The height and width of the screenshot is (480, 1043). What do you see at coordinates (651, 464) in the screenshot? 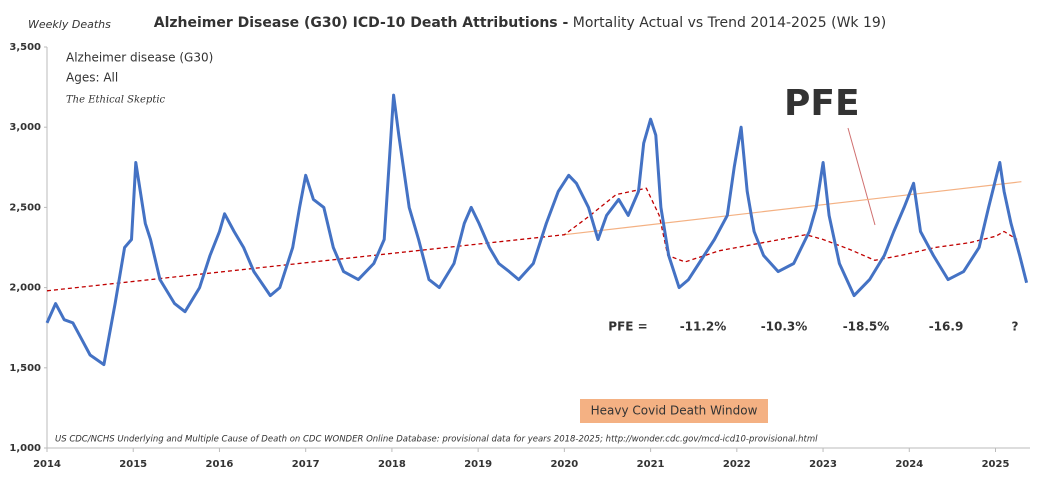
I see `x-tick-label: 2021` at bounding box center [651, 464].